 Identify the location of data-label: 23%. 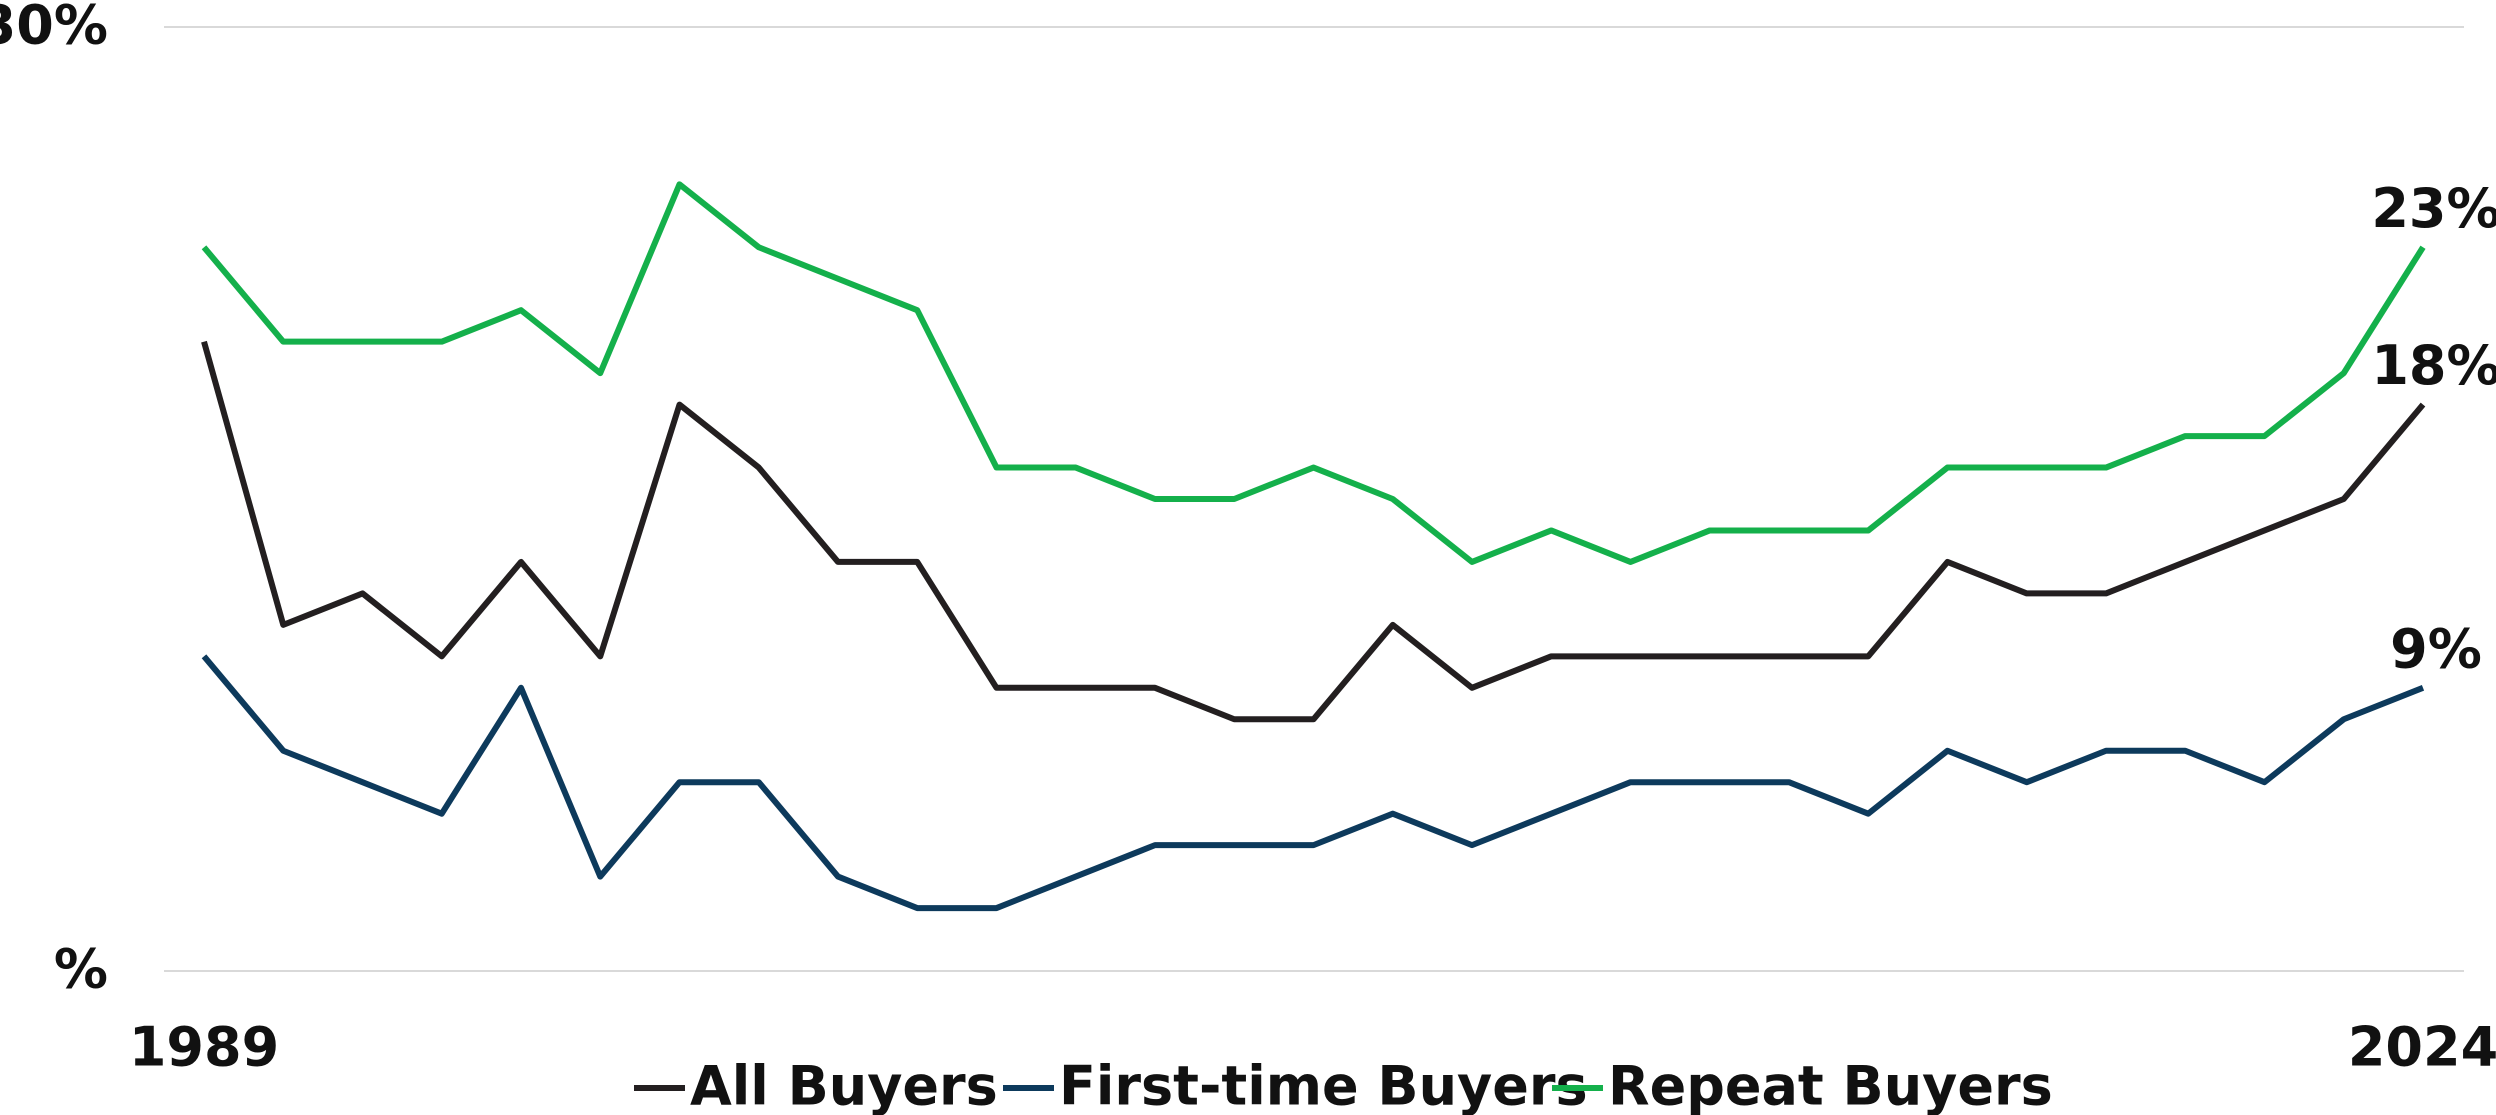
(2433, 208).